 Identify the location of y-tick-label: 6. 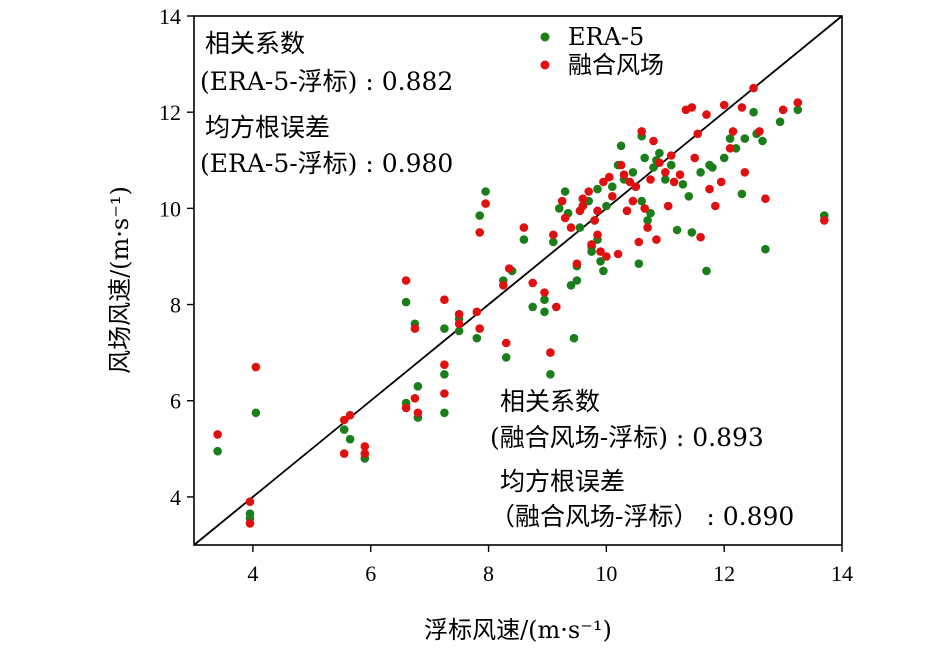
(175, 401).